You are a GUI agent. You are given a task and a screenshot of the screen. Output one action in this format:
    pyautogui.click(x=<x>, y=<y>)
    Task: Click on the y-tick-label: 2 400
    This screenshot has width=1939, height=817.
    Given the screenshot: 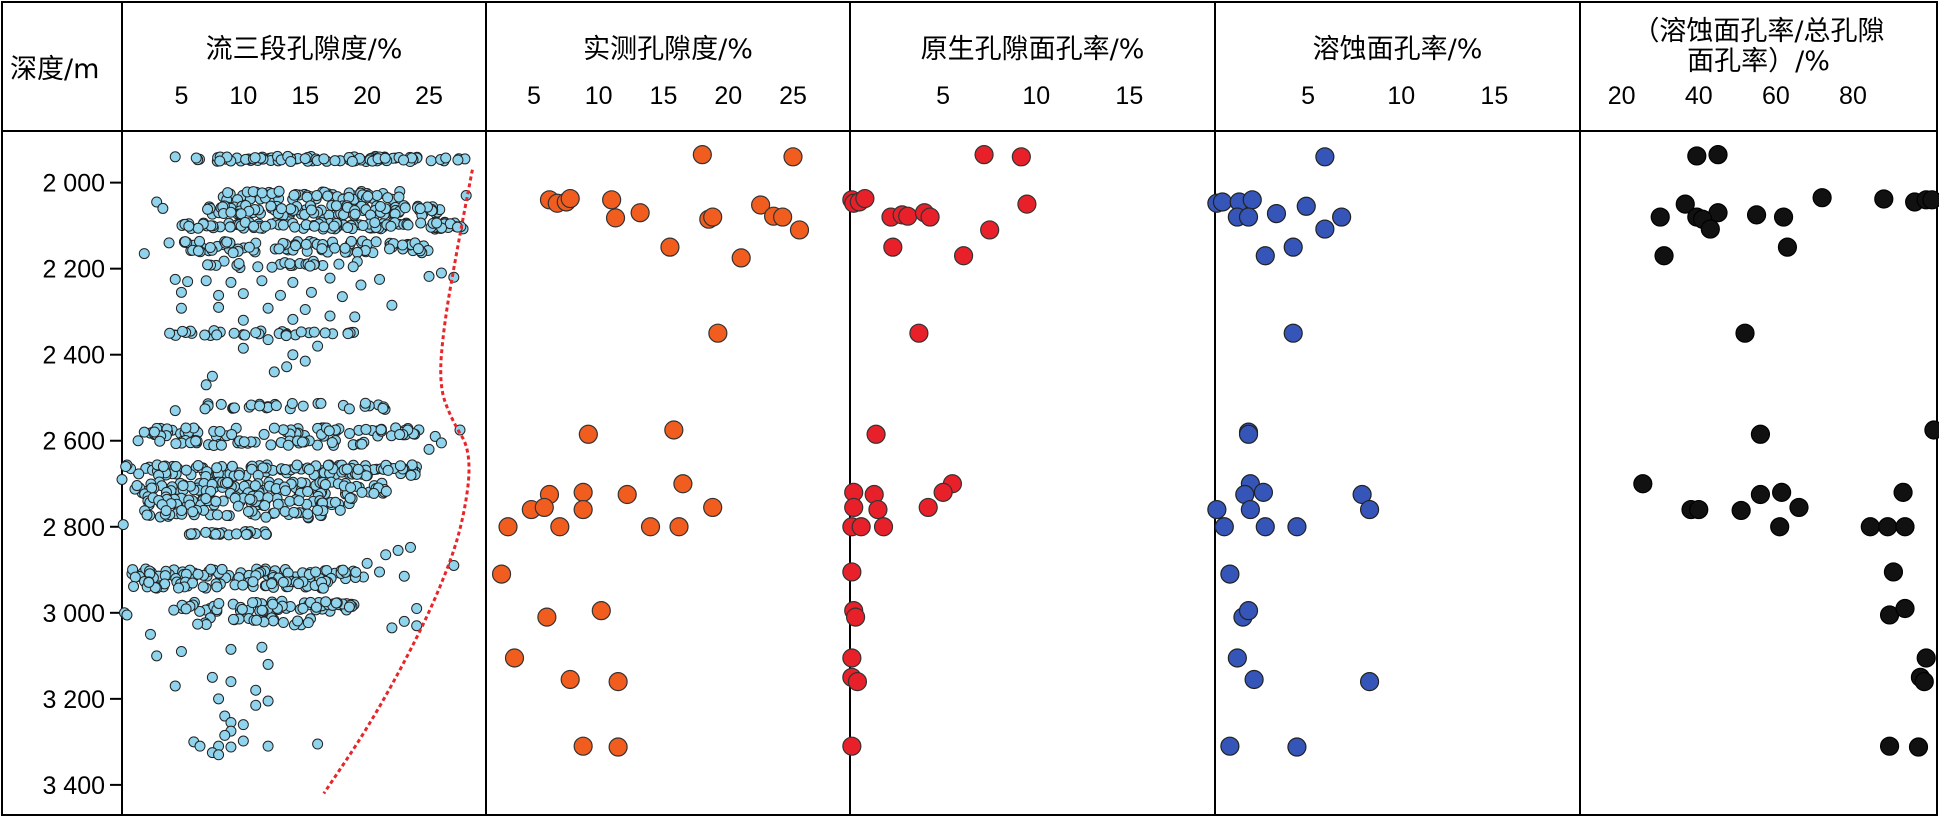 What is the action you would take?
    pyautogui.click(x=73, y=356)
    